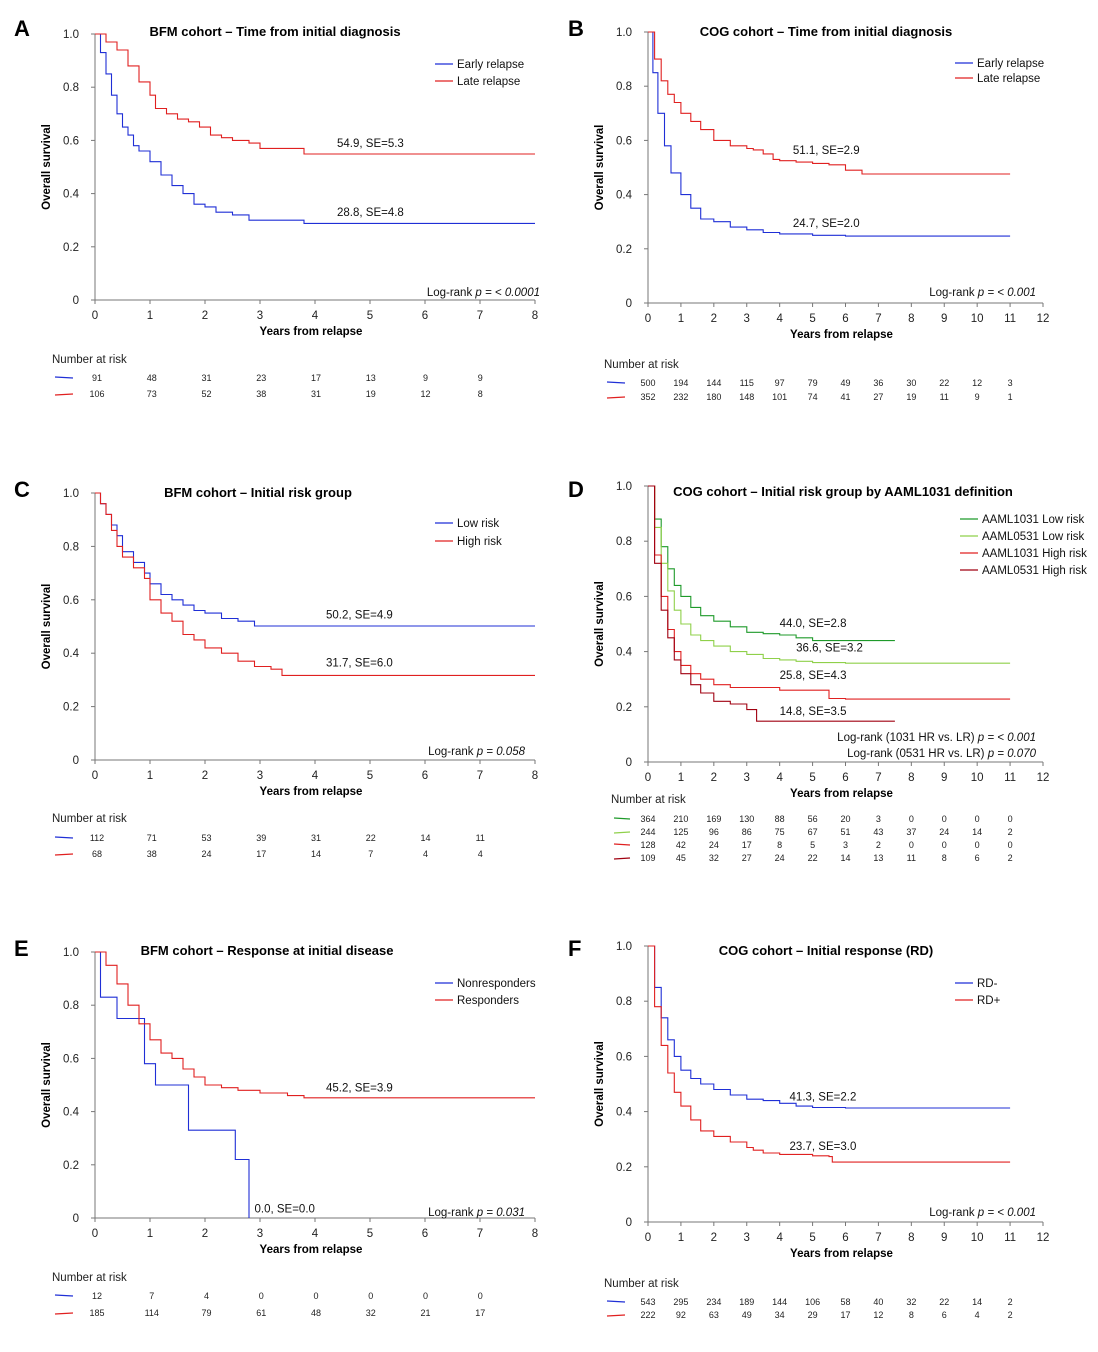  What do you see at coordinates (714, 832) in the screenshot?
I see `risk-value: 96` at bounding box center [714, 832].